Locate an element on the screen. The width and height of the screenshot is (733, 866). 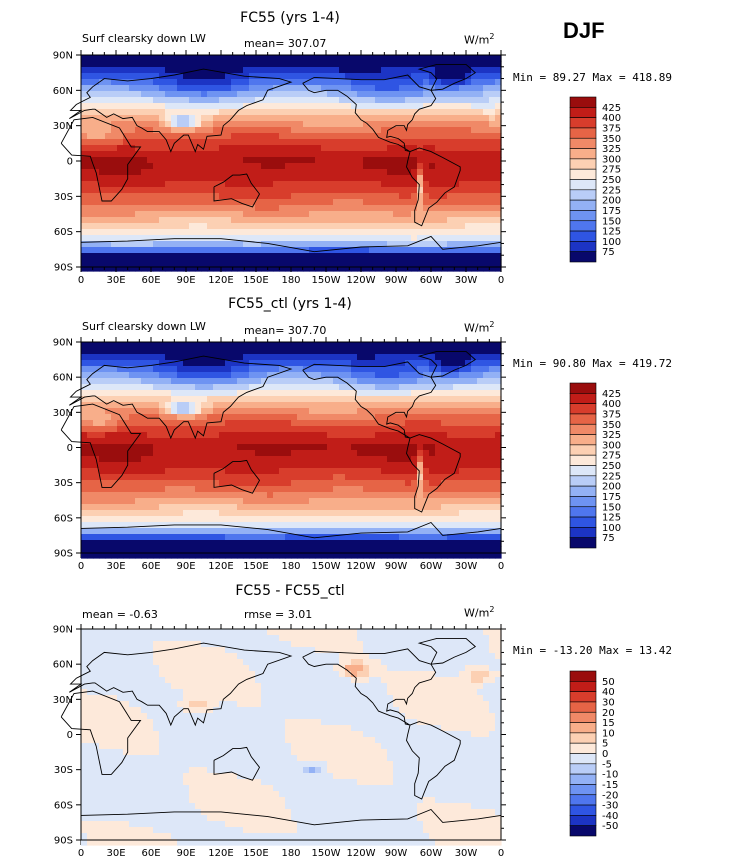
colorbar-label: 400 is located at coordinates (611, 404).